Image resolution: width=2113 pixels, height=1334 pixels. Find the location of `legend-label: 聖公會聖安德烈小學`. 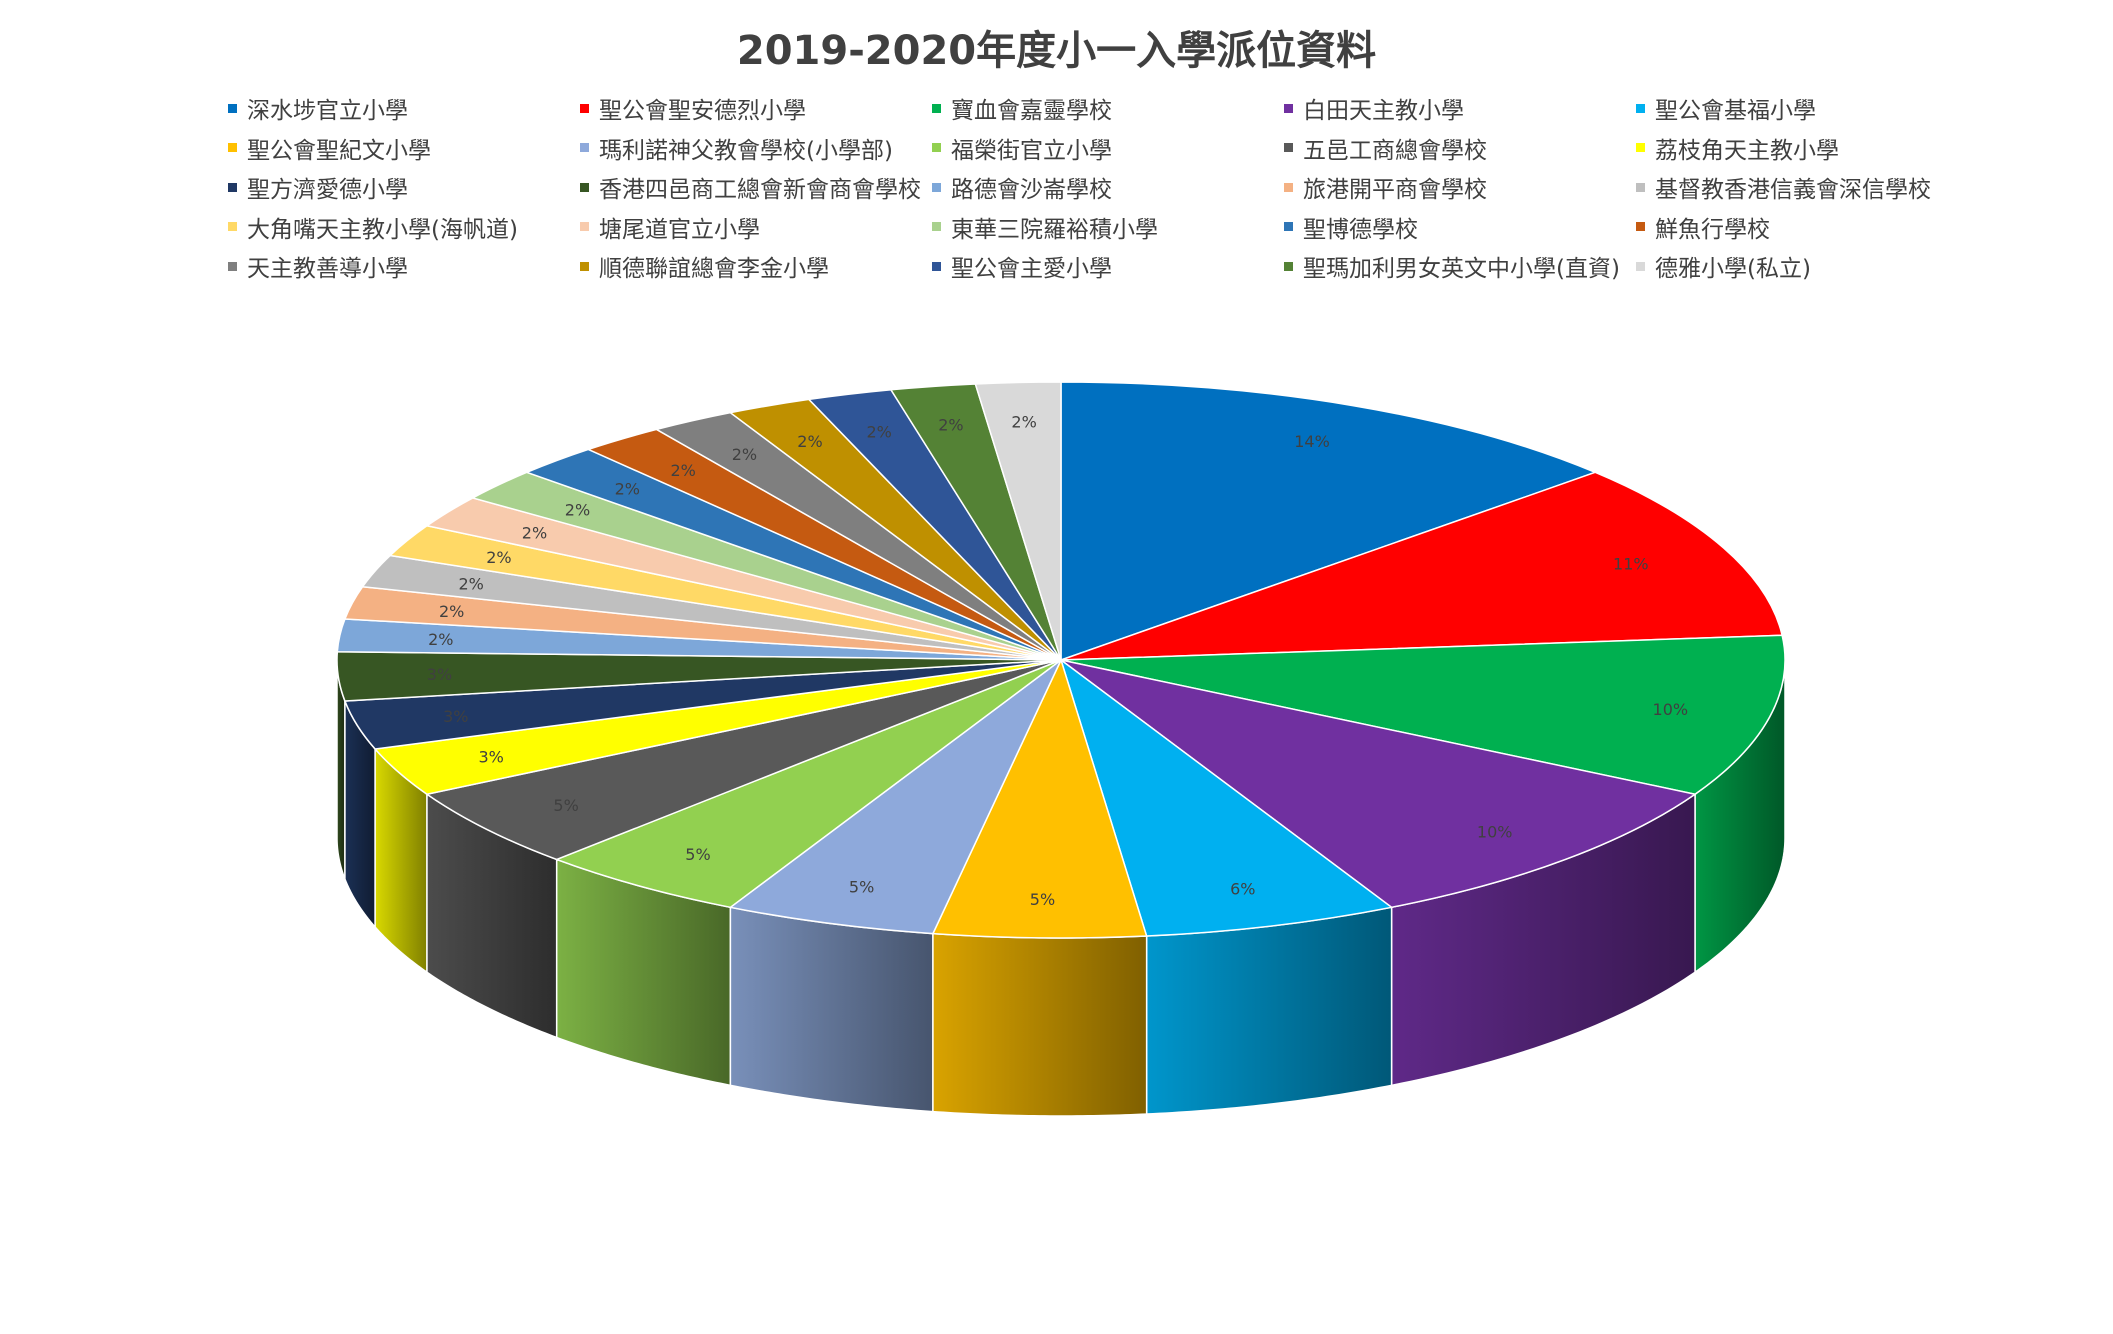

legend-label: 聖公會聖安德烈小學 is located at coordinates (702, 111).